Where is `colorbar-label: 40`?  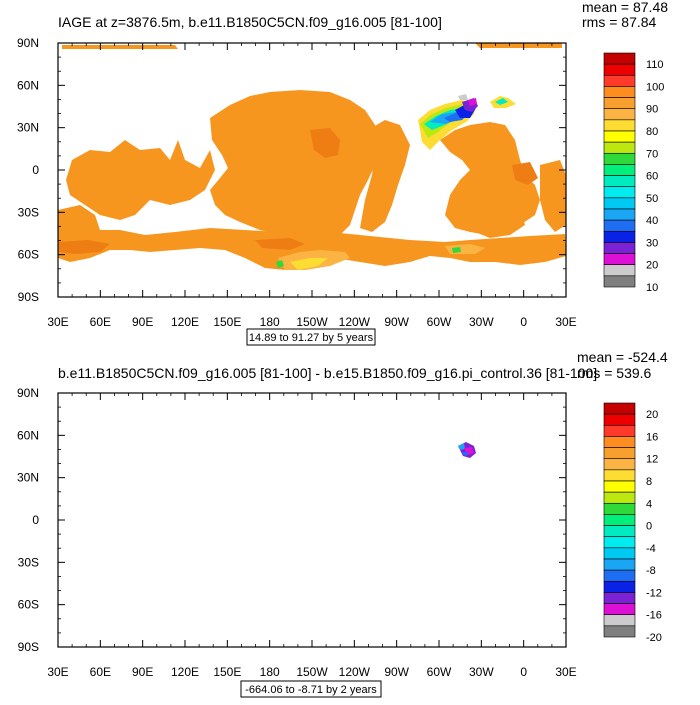 colorbar-label: 40 is located at coordinates (652, 221).